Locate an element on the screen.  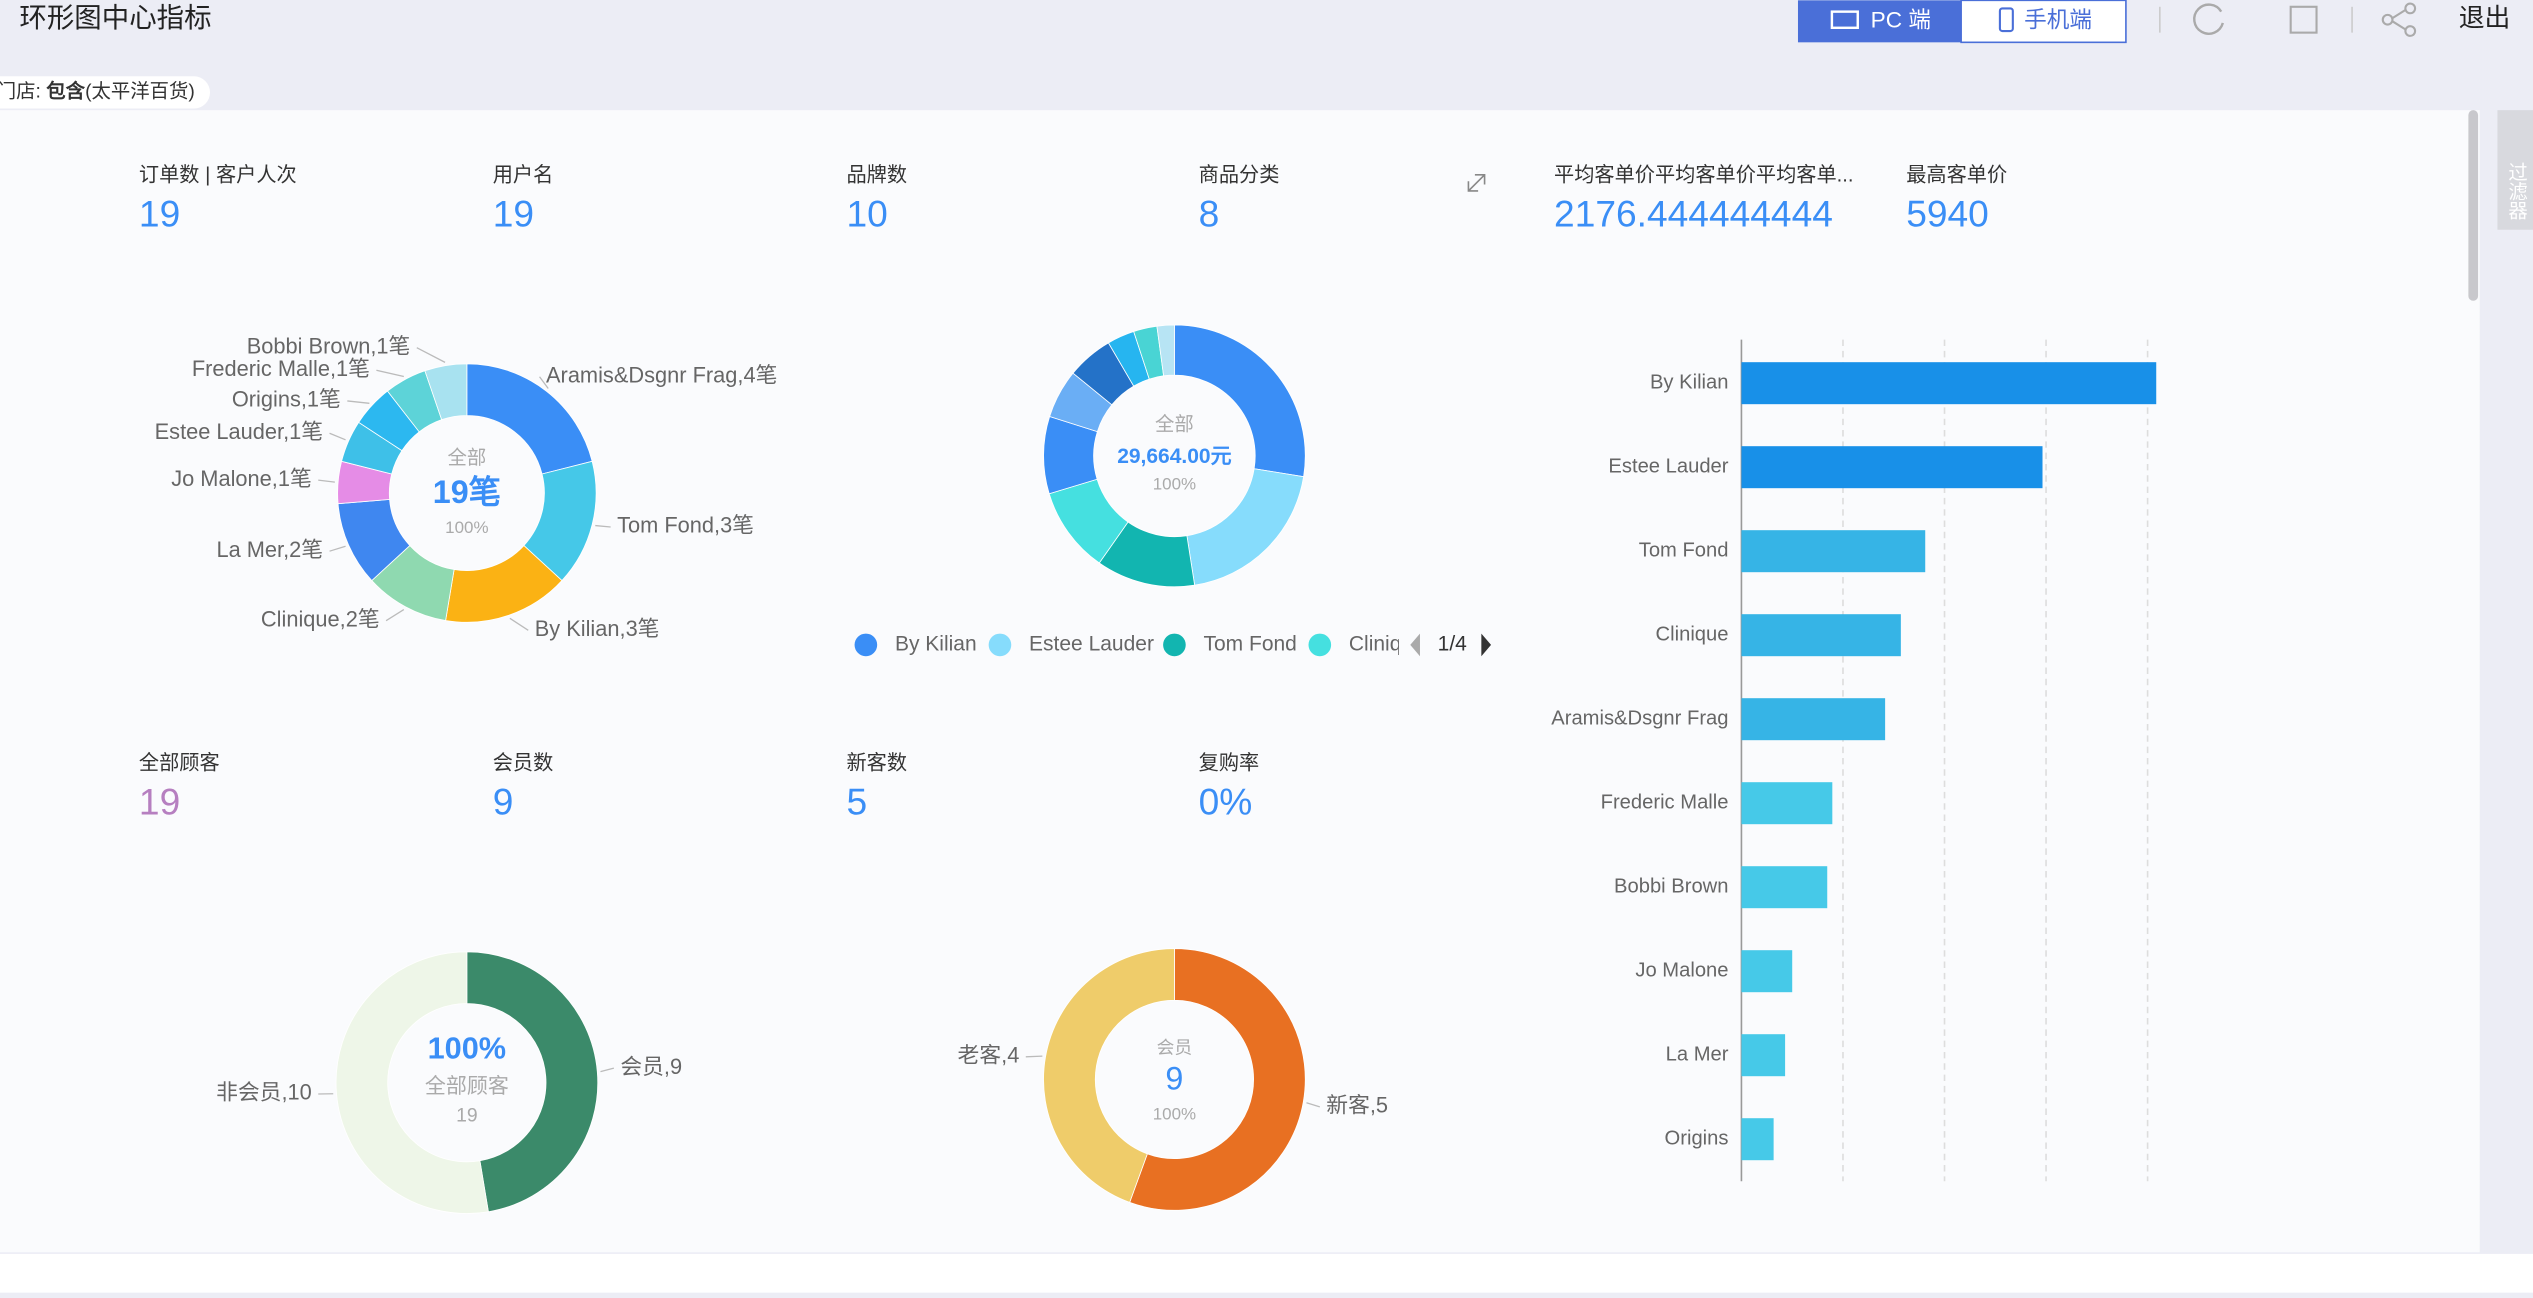
kpi-label: 会员数 is located at coordinates (523, 763).